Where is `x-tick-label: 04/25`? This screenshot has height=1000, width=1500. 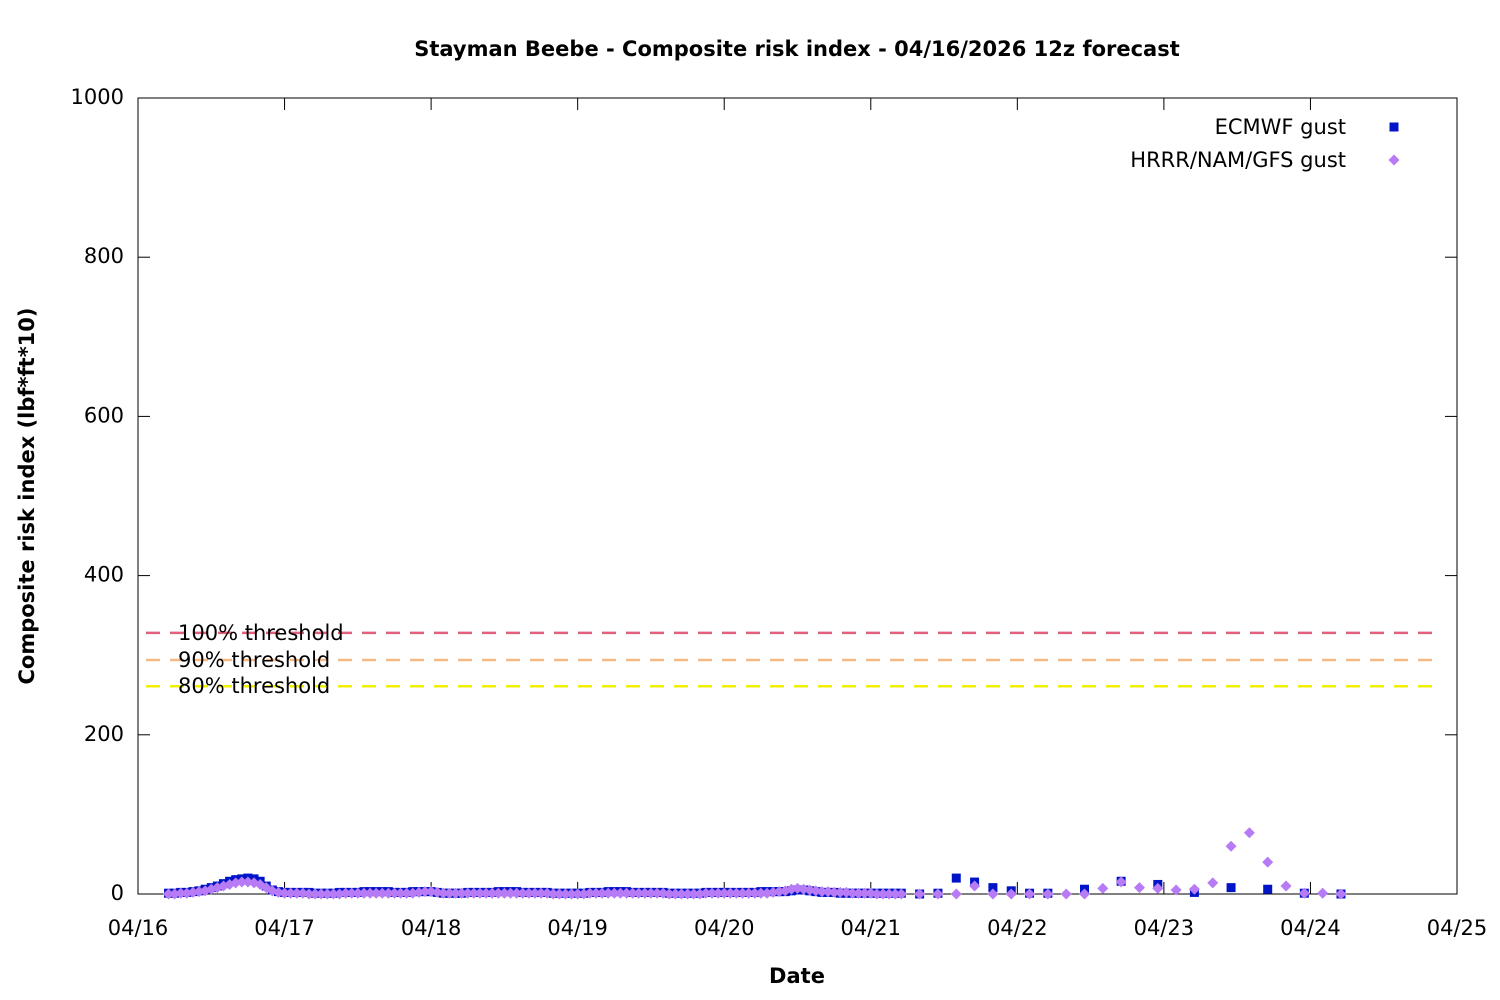 x-tick-label: 04/25 is located at coordinates (1457, 928).